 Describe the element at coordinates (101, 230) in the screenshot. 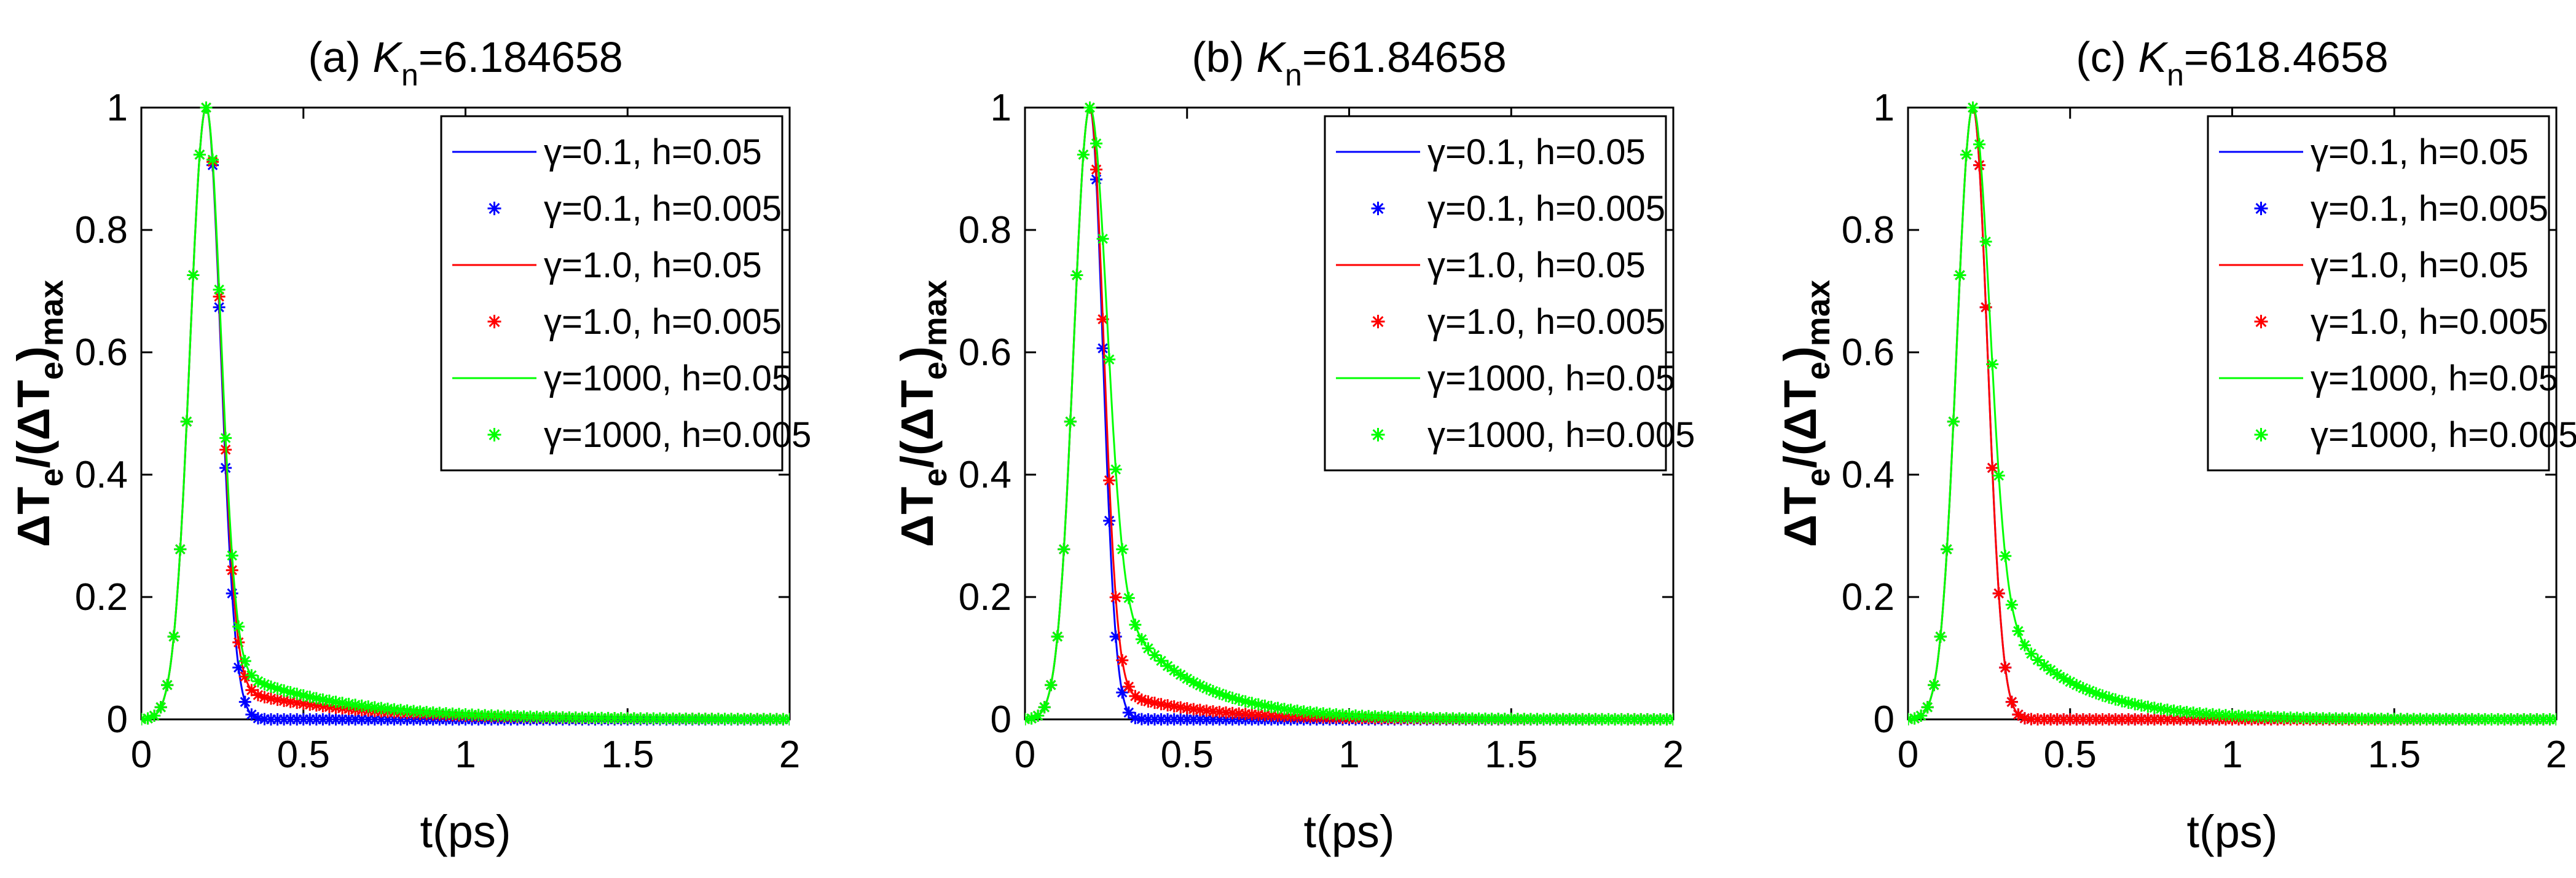

I see `y-tick-label: 0.8` at that location.